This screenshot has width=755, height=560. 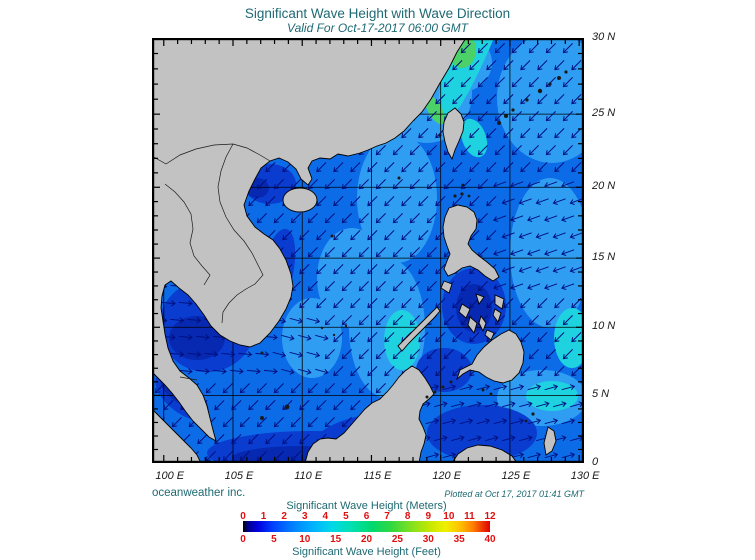 I want to click on bohol-island, so click(x=489, y=335).